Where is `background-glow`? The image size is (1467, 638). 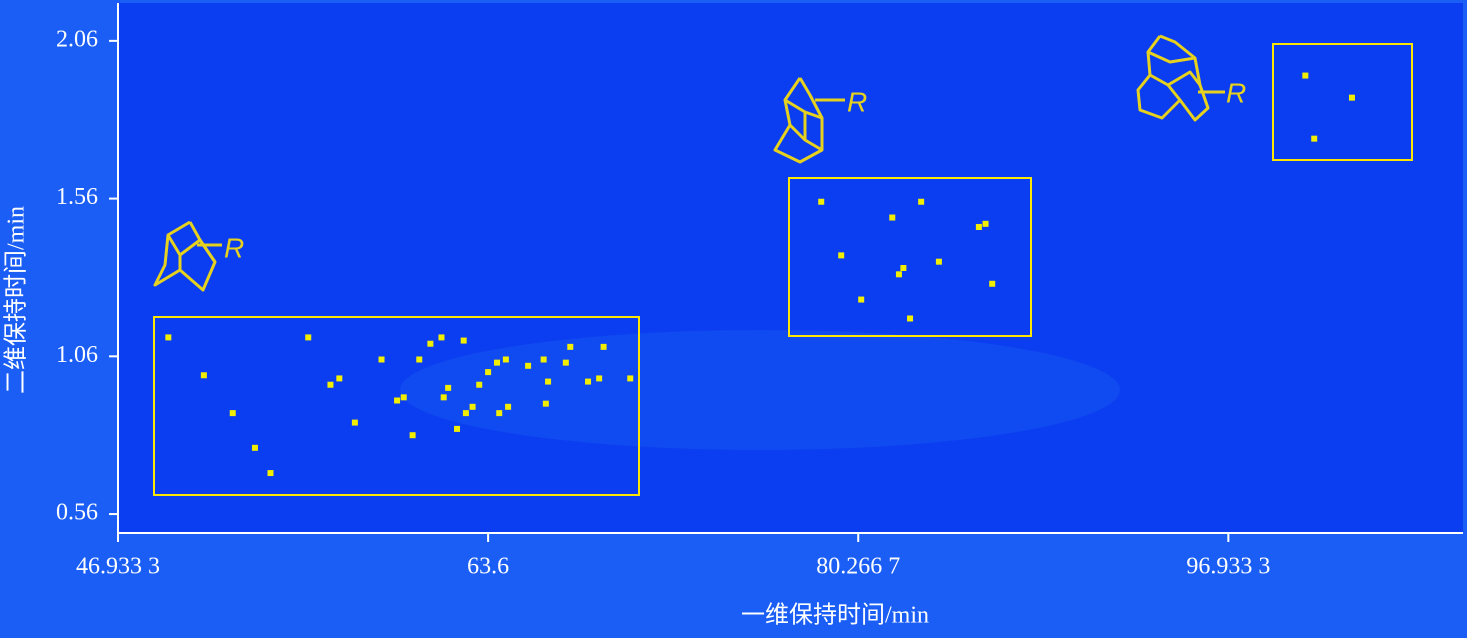 background-glow is located at coordinates (760, 390).